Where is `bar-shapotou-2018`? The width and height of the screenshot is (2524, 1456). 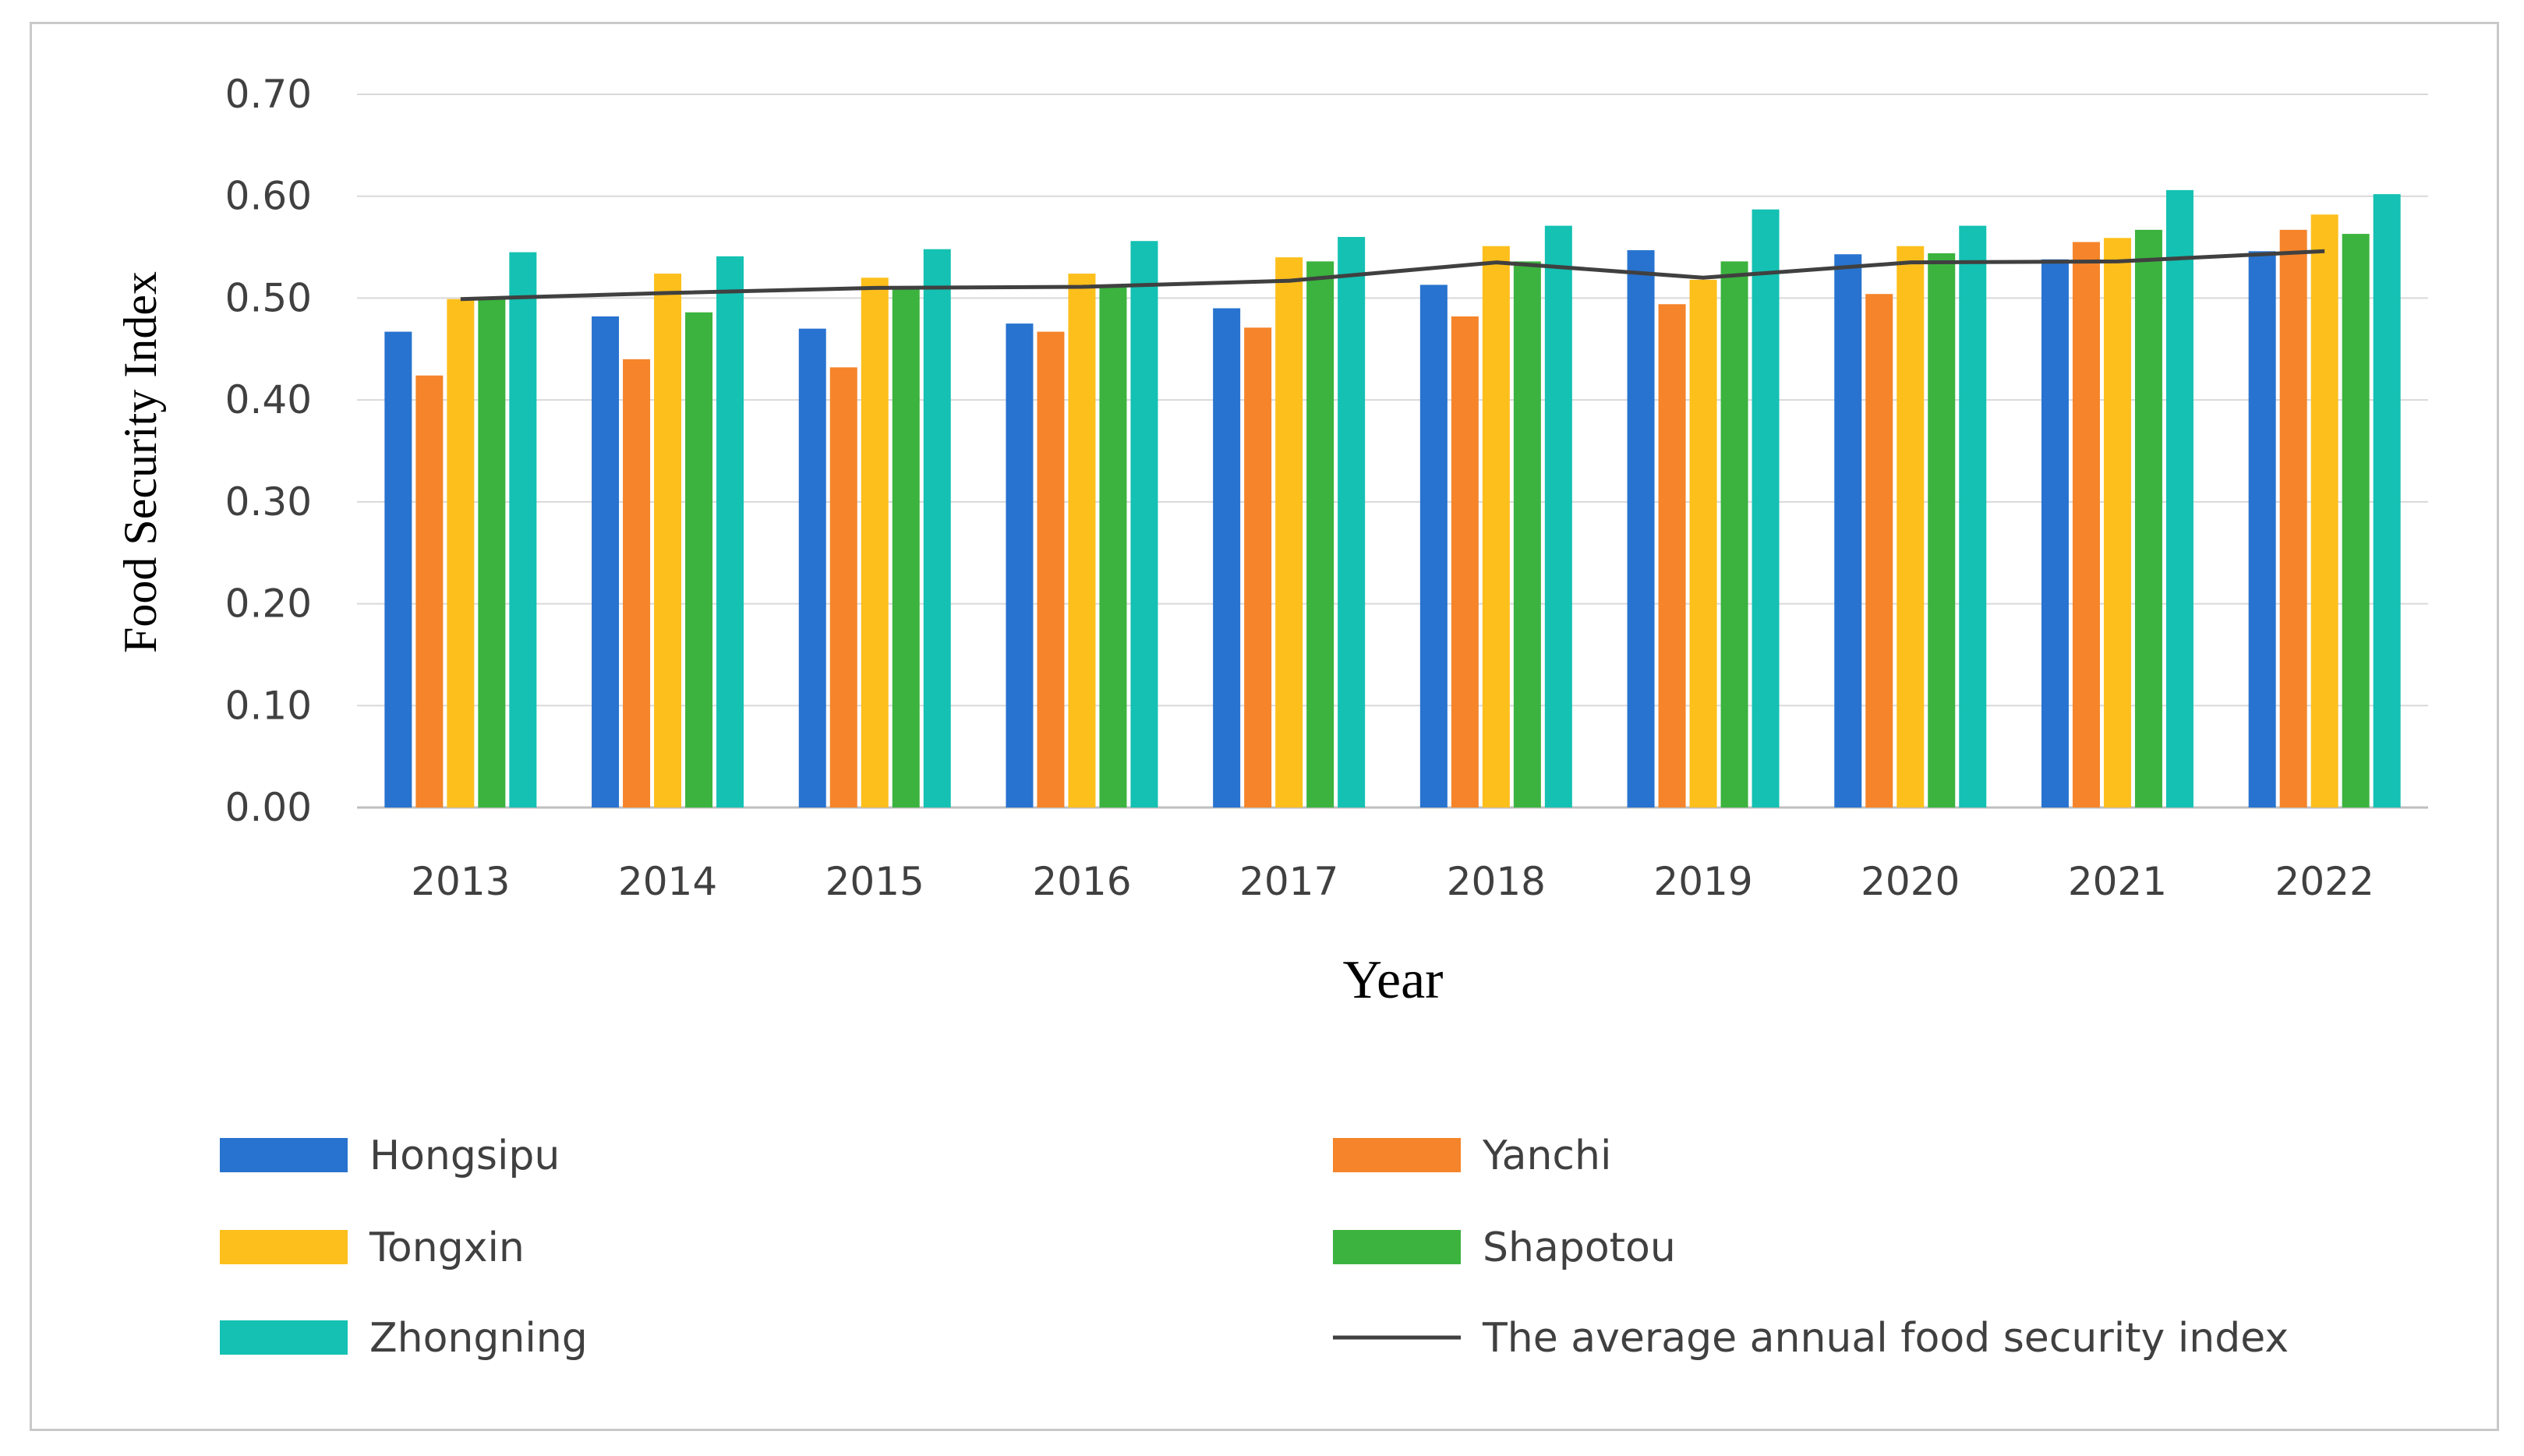 bar-shapotou-2018 is located at coordinates (1527, 534).